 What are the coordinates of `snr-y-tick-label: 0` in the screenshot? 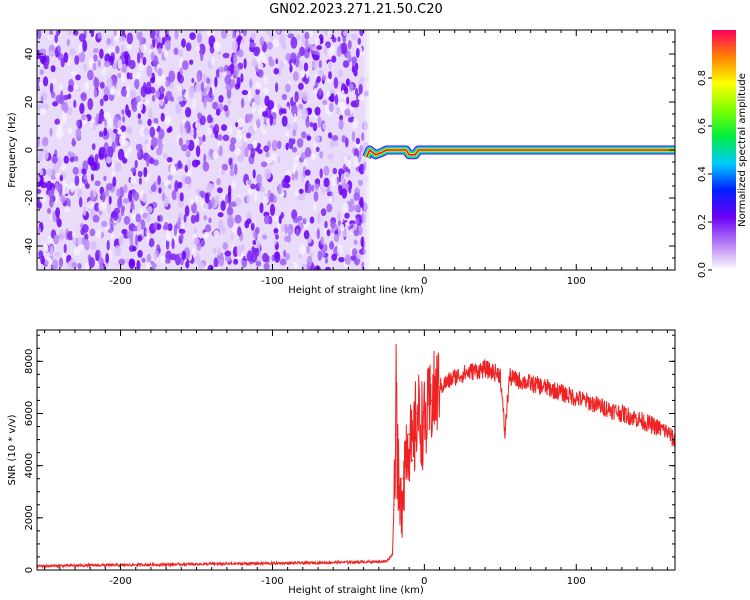 It's located at (29, 570).